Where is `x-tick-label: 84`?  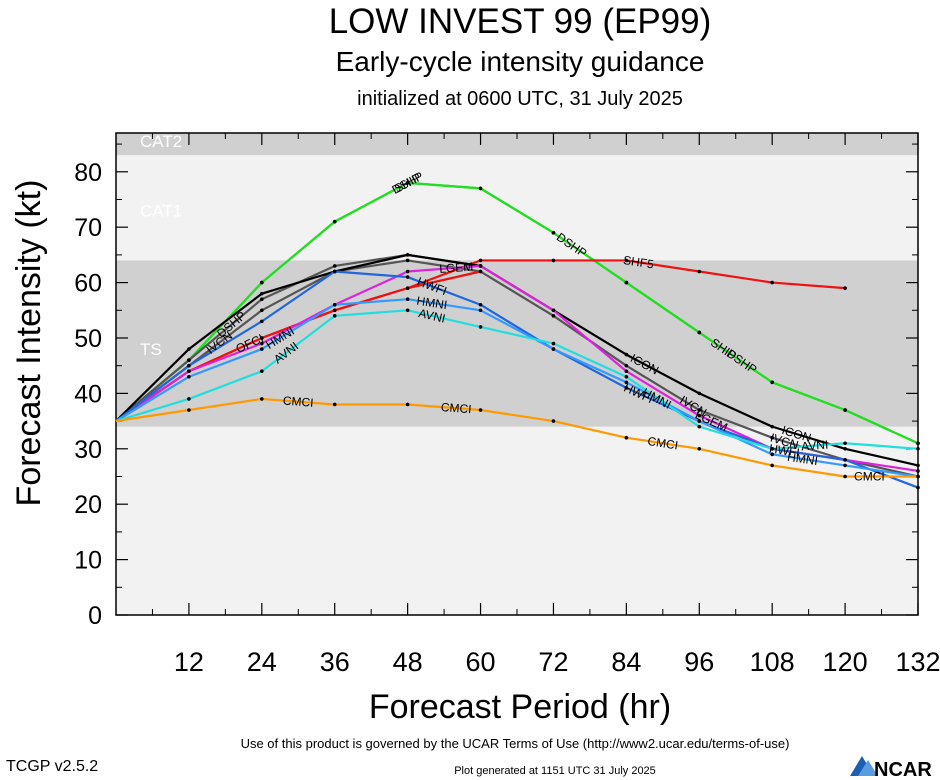 x-tick-label: 84 is located at coordinates (626, 662).